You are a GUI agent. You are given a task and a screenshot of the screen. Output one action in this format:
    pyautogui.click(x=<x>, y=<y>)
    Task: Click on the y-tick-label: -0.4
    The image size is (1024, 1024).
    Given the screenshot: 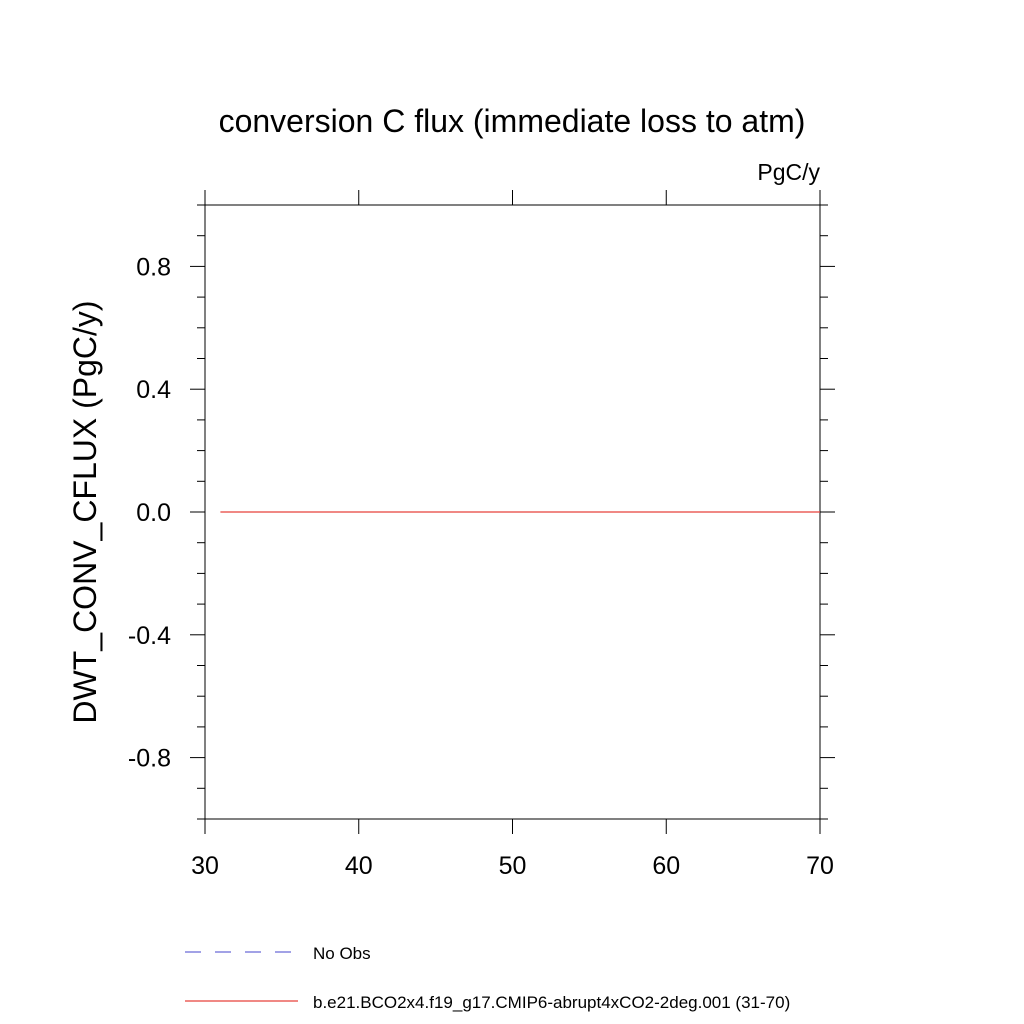 What is the action you would take?
    pyautogui.click(x=149, y=636)
    